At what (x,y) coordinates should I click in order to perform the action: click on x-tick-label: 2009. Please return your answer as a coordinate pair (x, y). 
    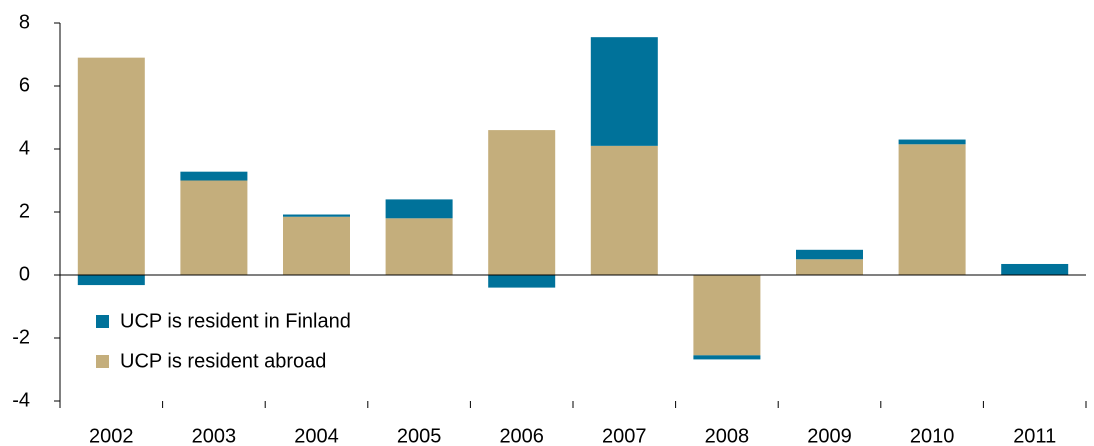
    Looking at the image, I should click on (829, 435).